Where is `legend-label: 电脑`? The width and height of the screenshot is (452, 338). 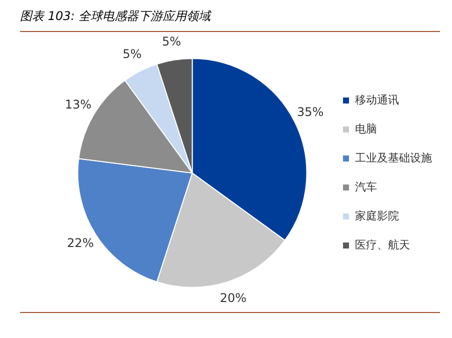
legend-label: 电脑 is located at coordinates (366, 129).